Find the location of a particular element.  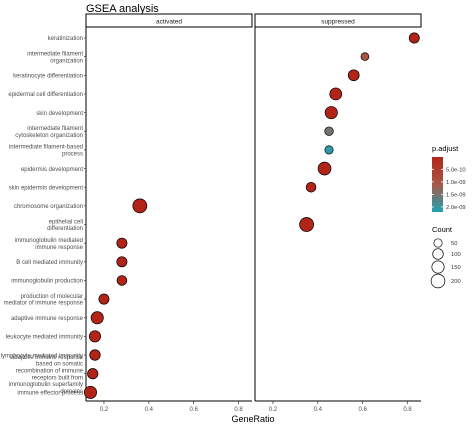

chart-title: GSEA analysis is located at coordinates (122, 9).